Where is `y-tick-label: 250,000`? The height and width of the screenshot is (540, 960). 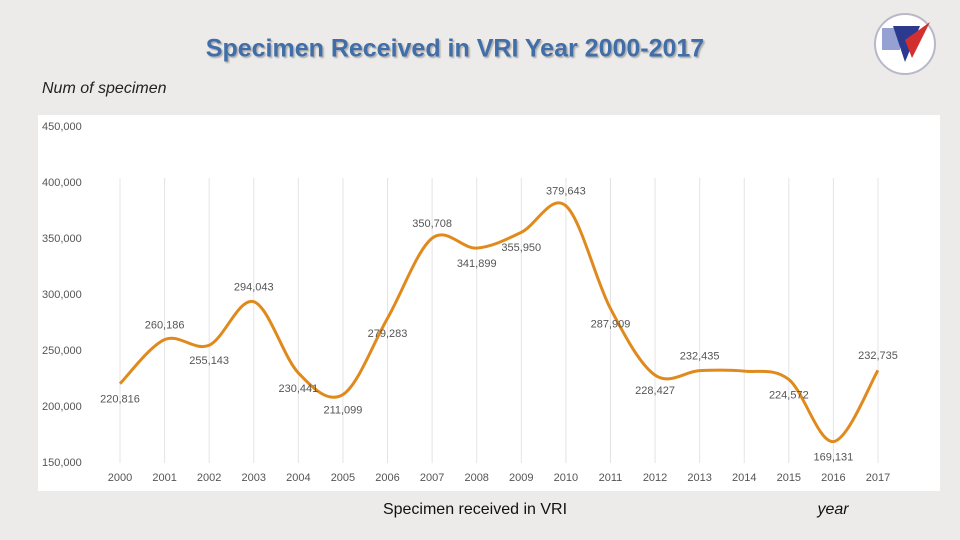
y-tick-label: 250,000 is located at coordinates (62, 351).